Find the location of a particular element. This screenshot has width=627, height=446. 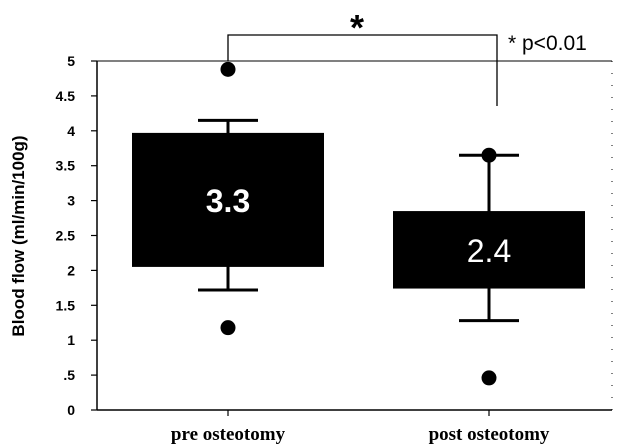

y-tick-label: 0 is located at coordinates (71, 410).